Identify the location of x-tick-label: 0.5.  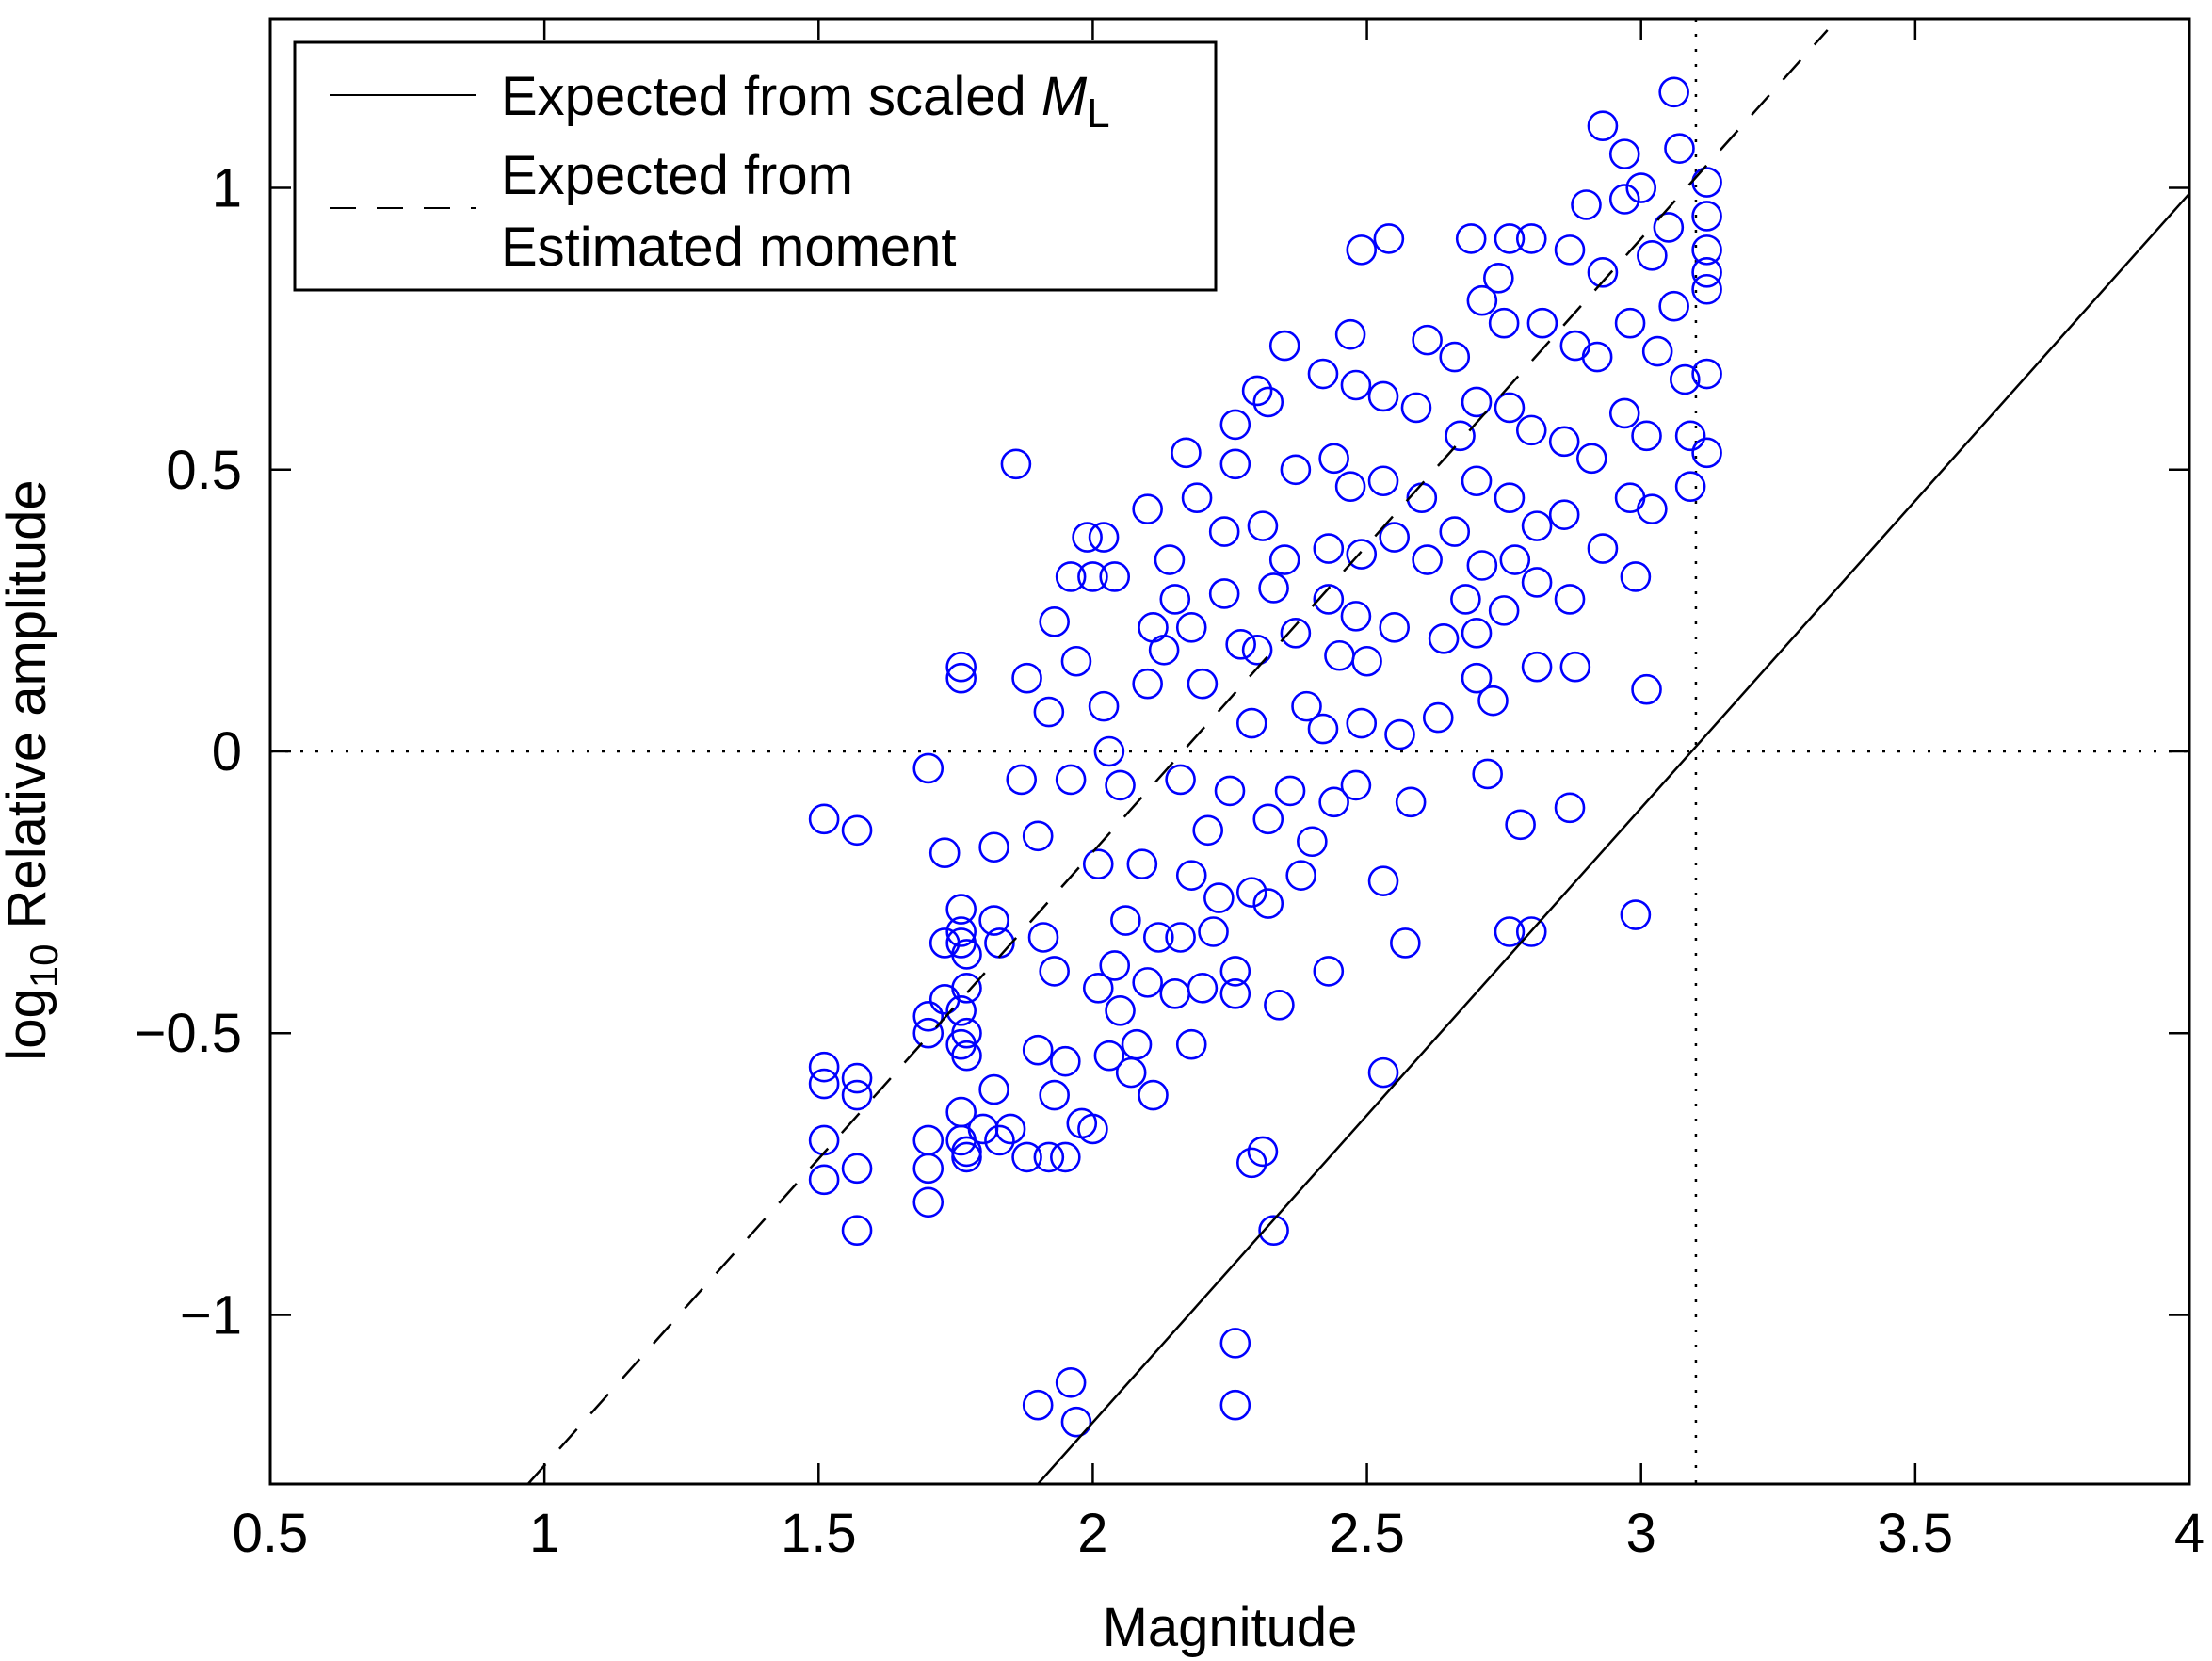
(271, 1533).